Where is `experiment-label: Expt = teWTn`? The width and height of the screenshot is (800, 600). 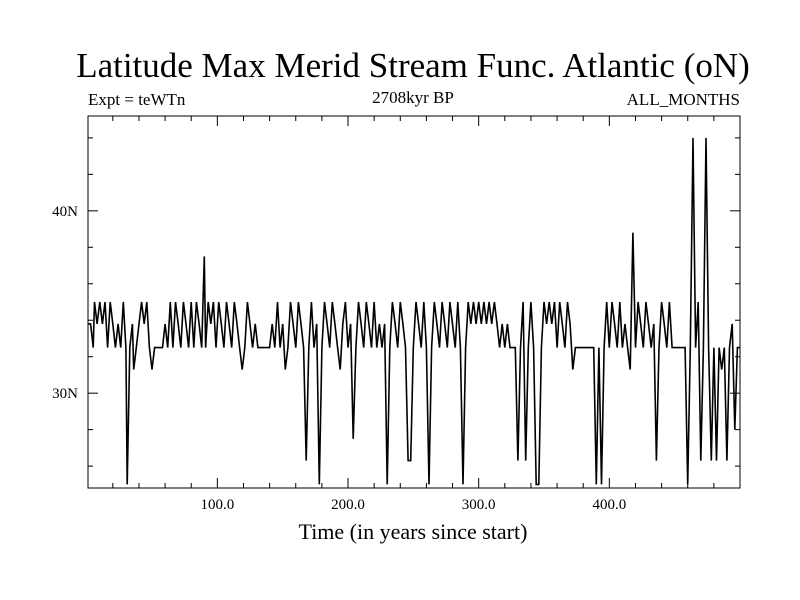
experiment-label: Expt = teWTn is located at coordinates (137, 99).